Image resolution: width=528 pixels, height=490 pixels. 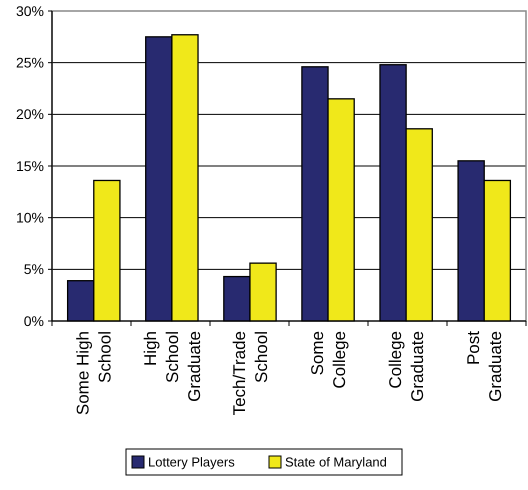 What do you see at coordinates (336, 462) in the screenshot?
I see `legend-label: State of Maryland` at bounding box center [336, 462].